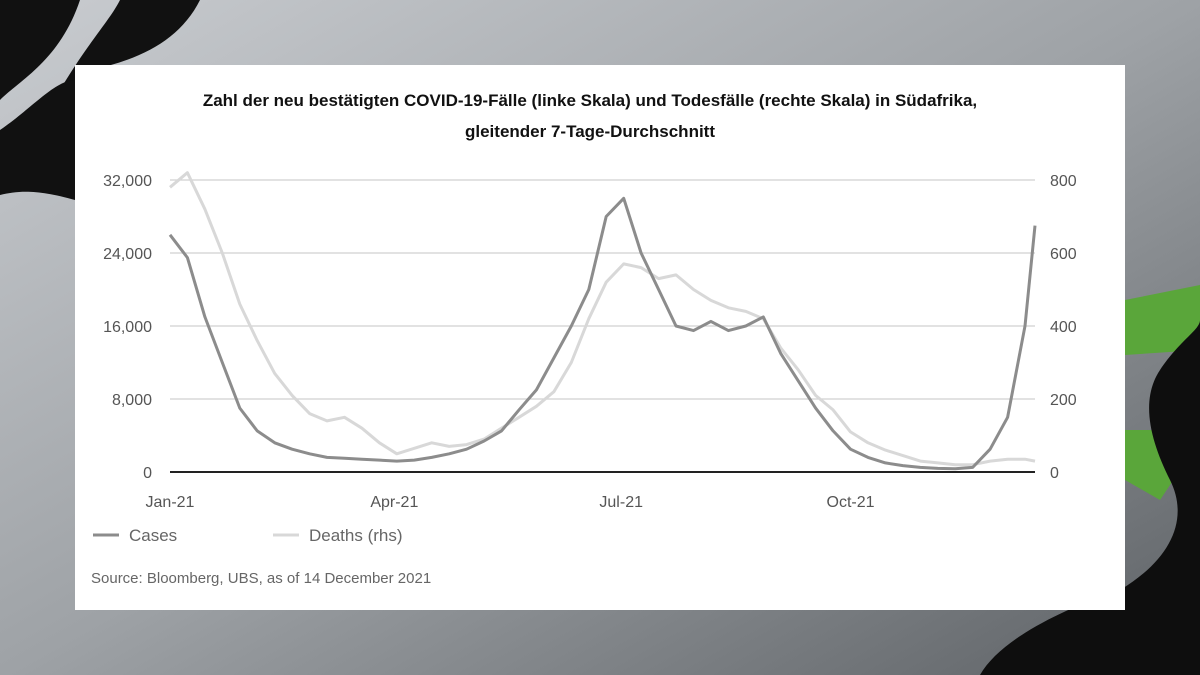  What do you see at coordinates (510, 502) in the screenshot?
I see `x-axis: Jan-21 Apr-21 Jul-21 Oct-21` at bounding box center [510, 502].